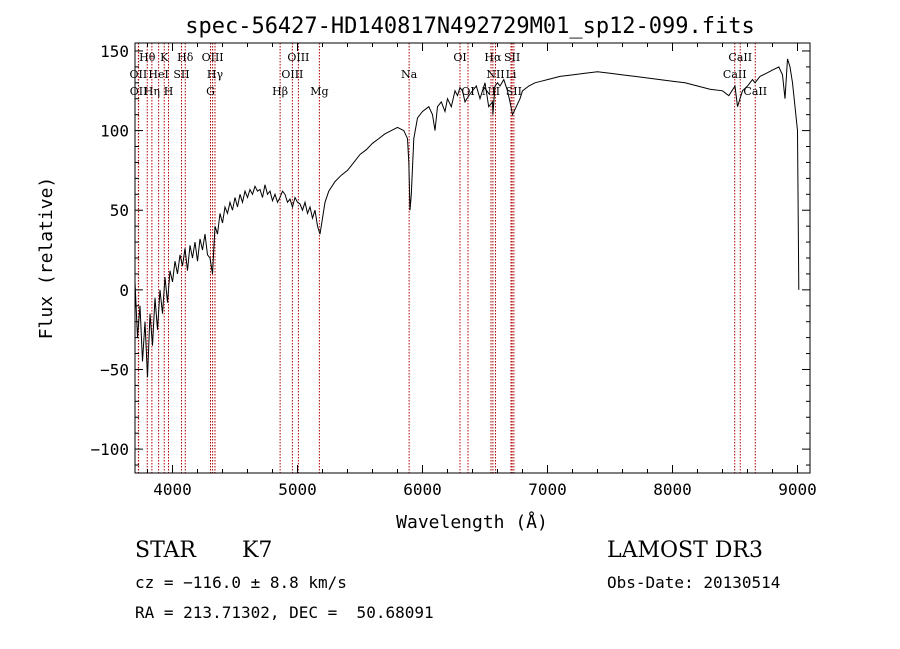 This screenshot has height=649, width=900. What do you see at coordinates (152, 91) in the screenshot?
I see `line-label-3: Hη` at bounding box center [152, 91].